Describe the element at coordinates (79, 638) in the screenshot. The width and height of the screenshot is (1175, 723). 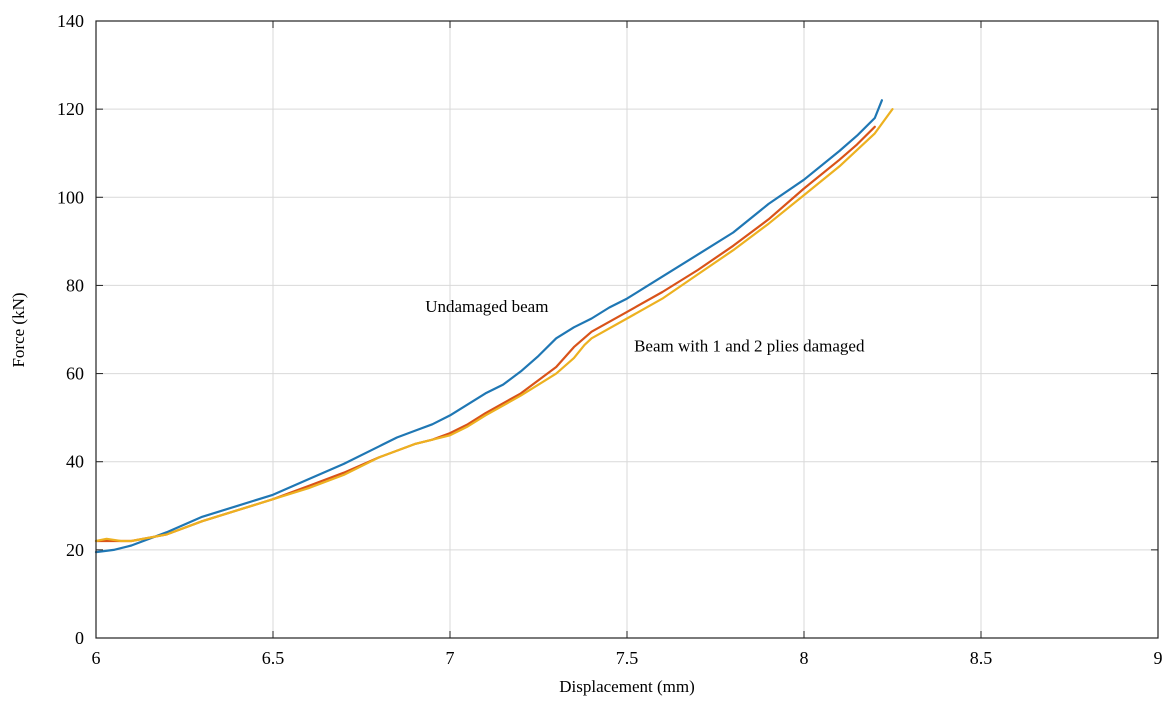
I see `y-tick-label: 0` at that location.